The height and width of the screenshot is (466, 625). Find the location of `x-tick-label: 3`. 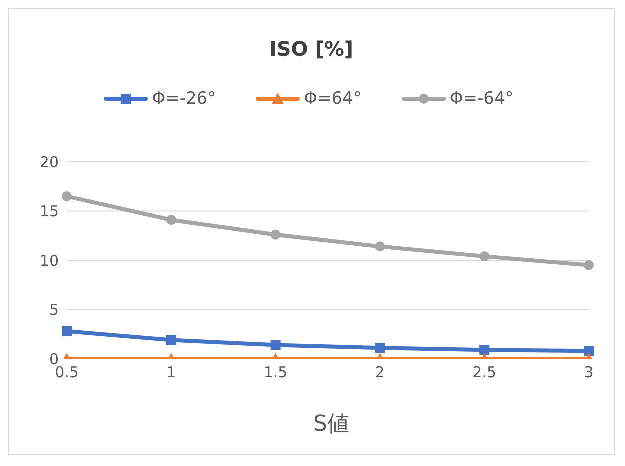

x-tick-label: 3 is located at coordinates (589, 373).